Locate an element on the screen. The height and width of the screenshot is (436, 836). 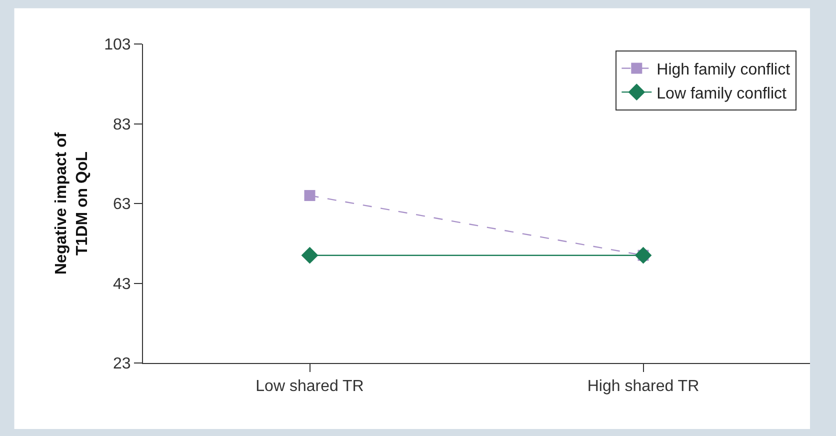
y-tick-label: 43 is located at coordinates (122, 284).